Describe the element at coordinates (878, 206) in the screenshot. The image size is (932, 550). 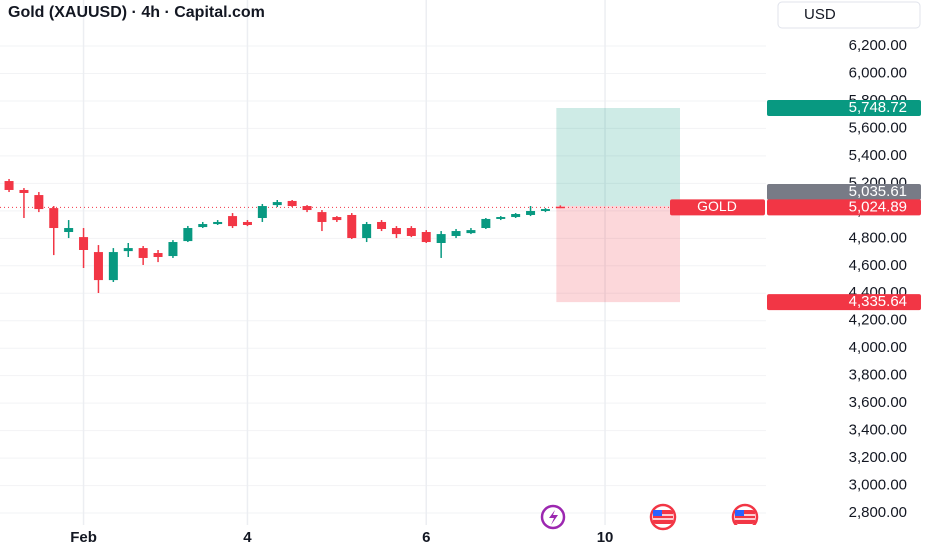
I see `price-label: 5,024.89` at that location.